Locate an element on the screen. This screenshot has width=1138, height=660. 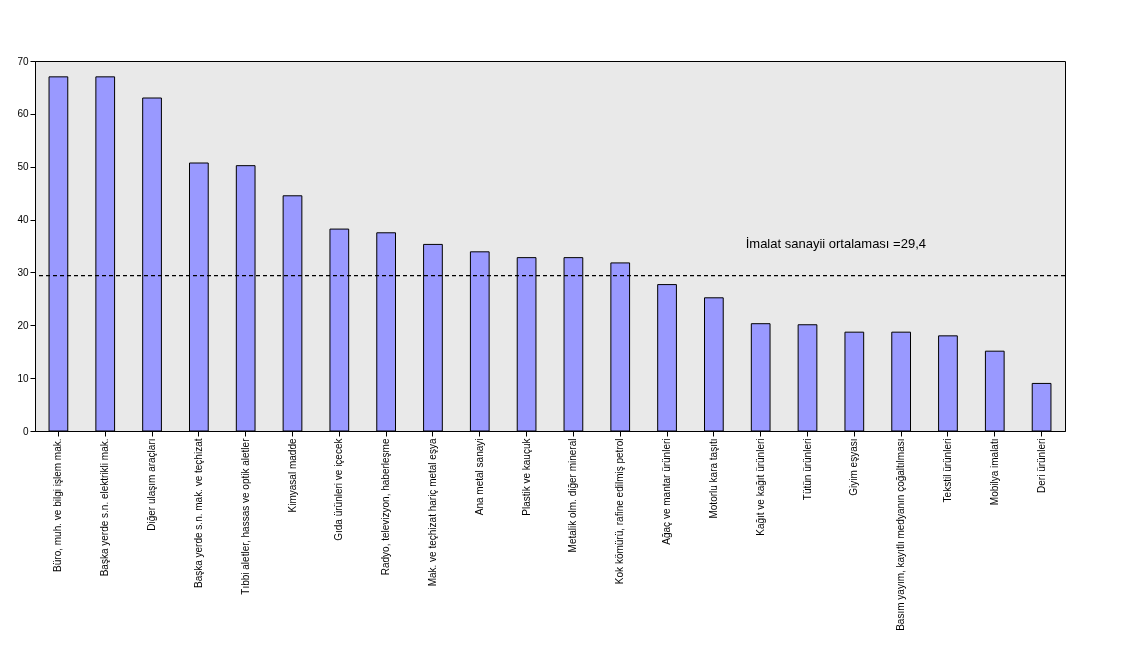
x-tick-label: Tütün ürünleri is located at coordinates (807, 469).